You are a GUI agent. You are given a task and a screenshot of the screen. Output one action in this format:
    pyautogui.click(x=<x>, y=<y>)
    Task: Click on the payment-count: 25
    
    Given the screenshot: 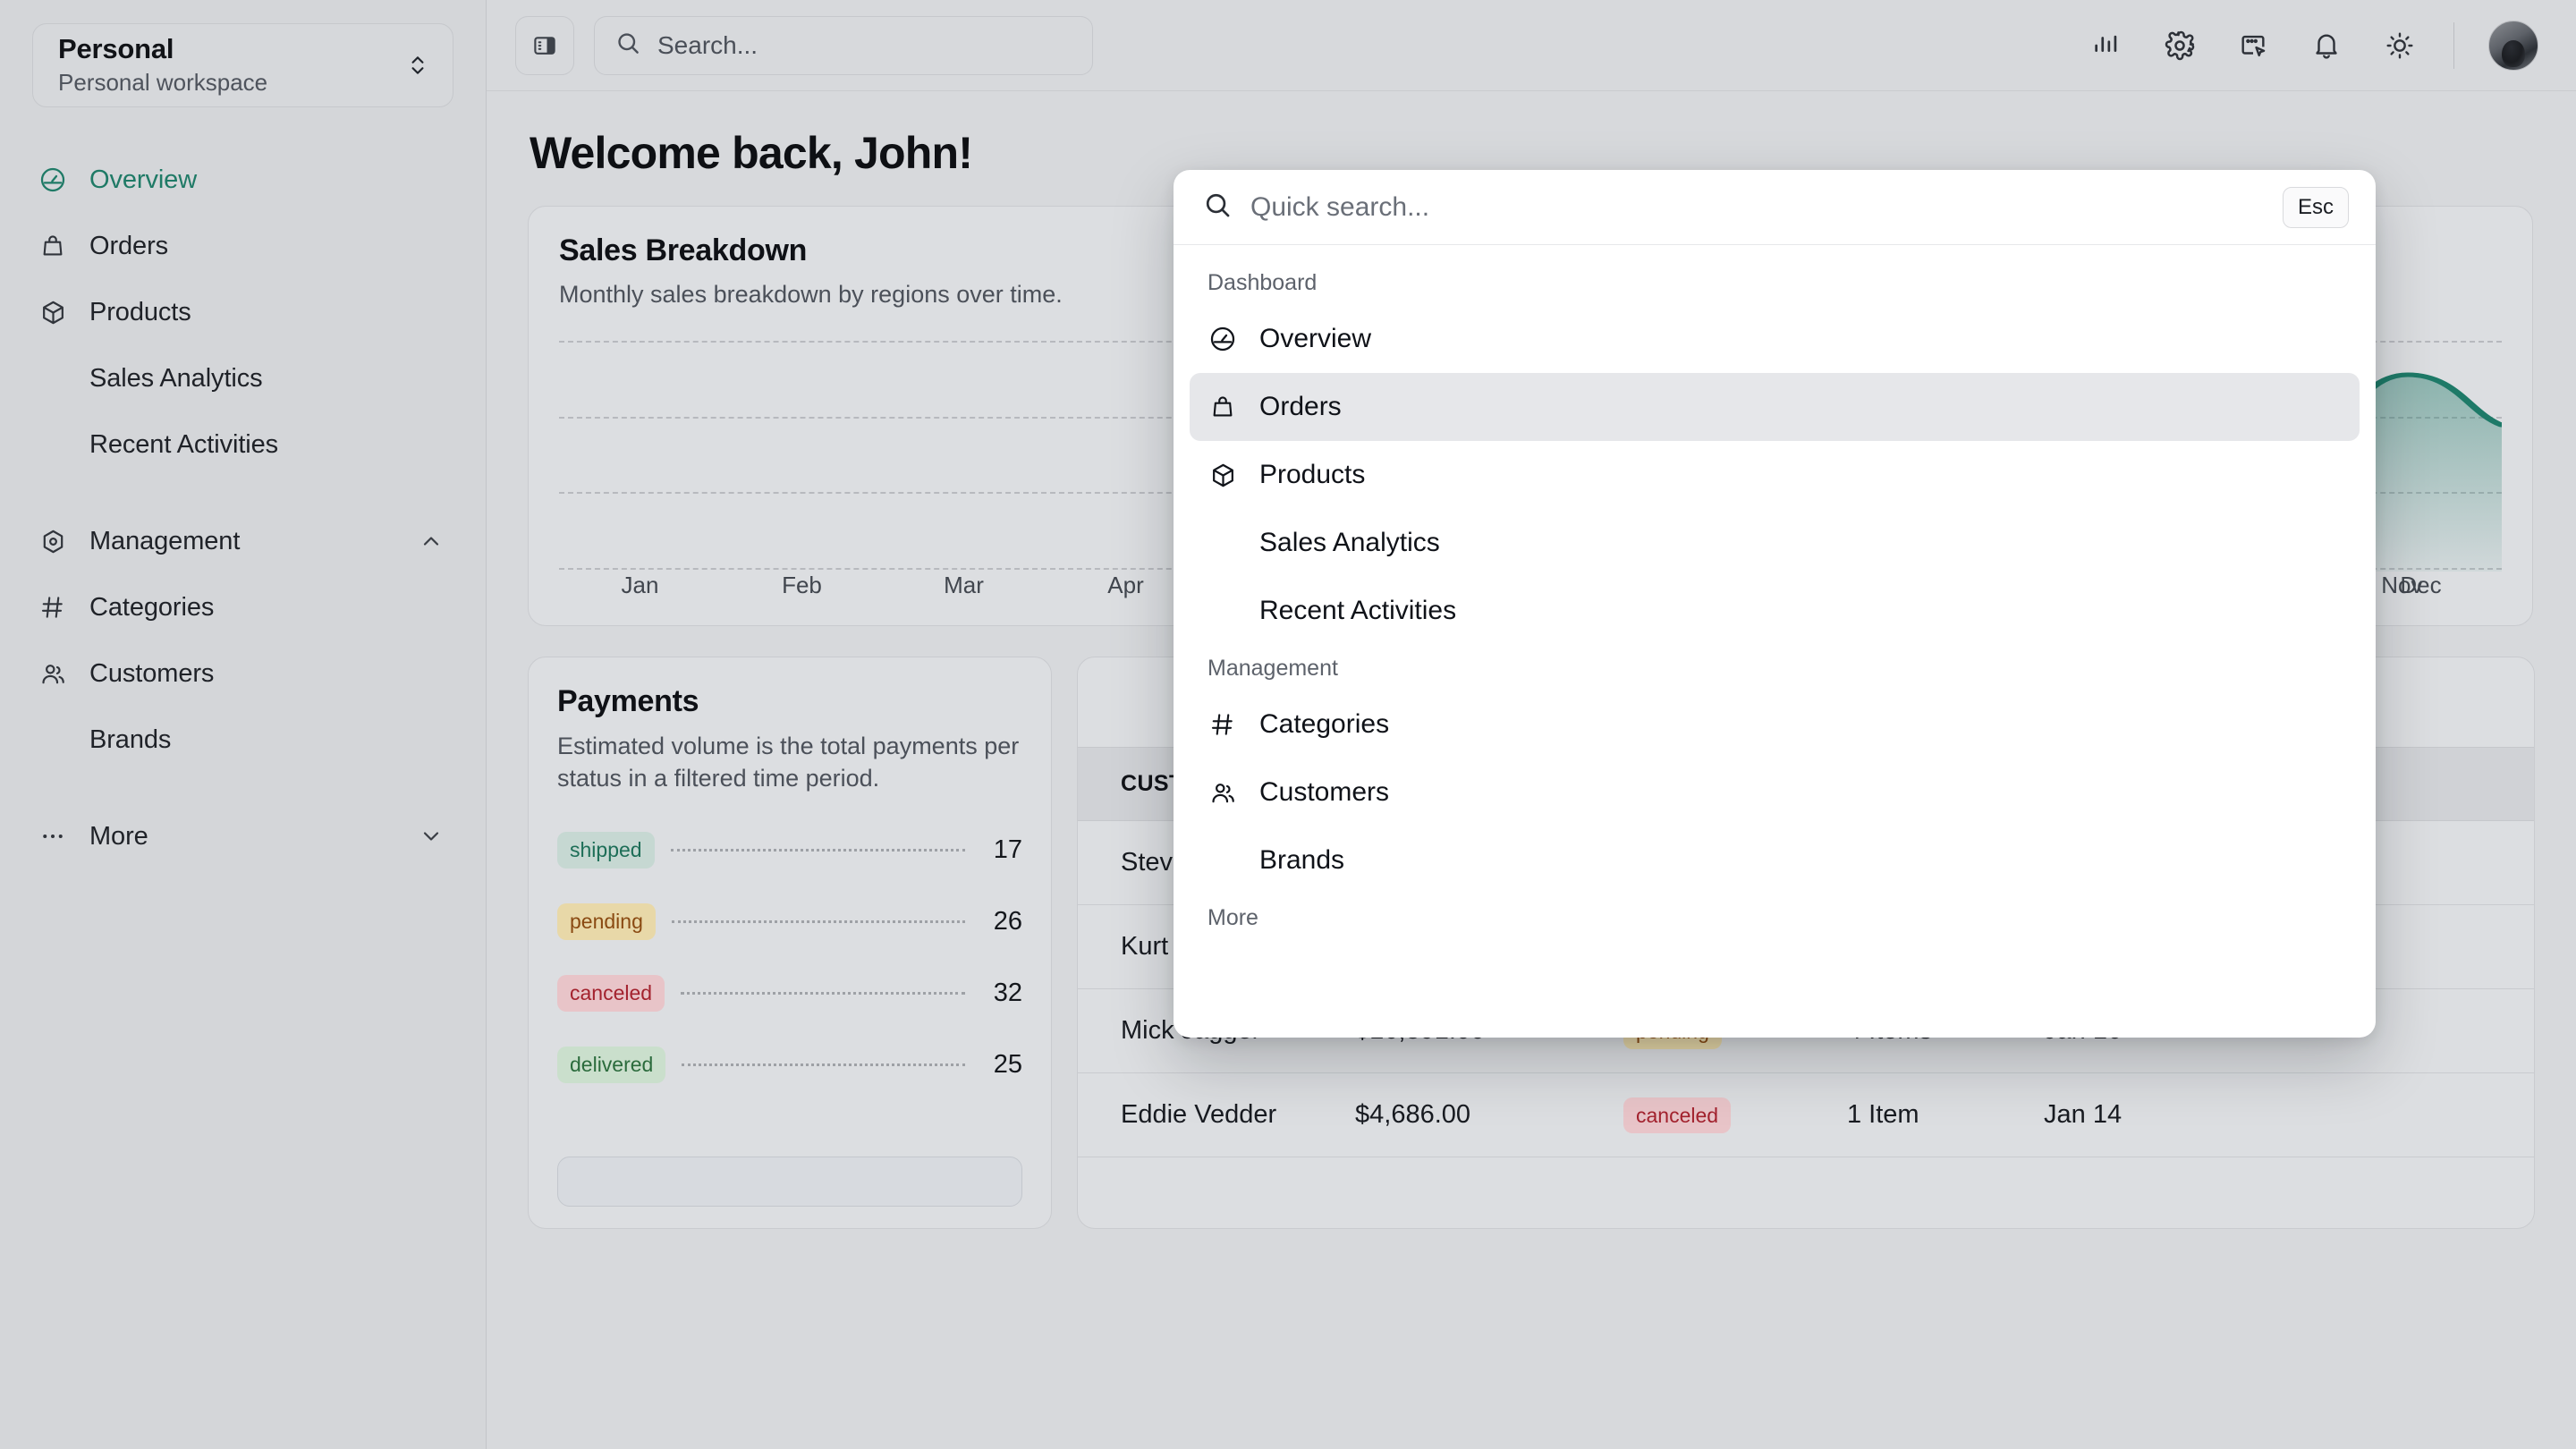 What is the action you would take?
    pyautogui.click(x=1007, y=1065)
    